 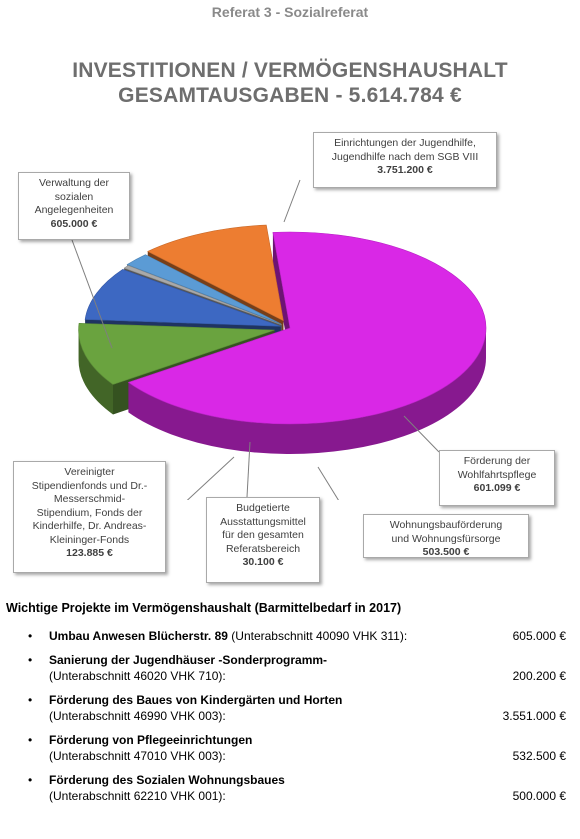 I want to click on callout-value: 601.099 €, so click(x=497, y=488).